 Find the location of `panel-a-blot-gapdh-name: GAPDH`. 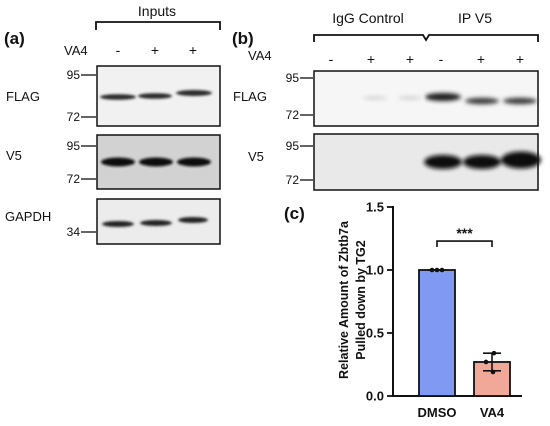

panel-a-blot-gapdh-name: GAPDH is located at coordinates (28, 216).